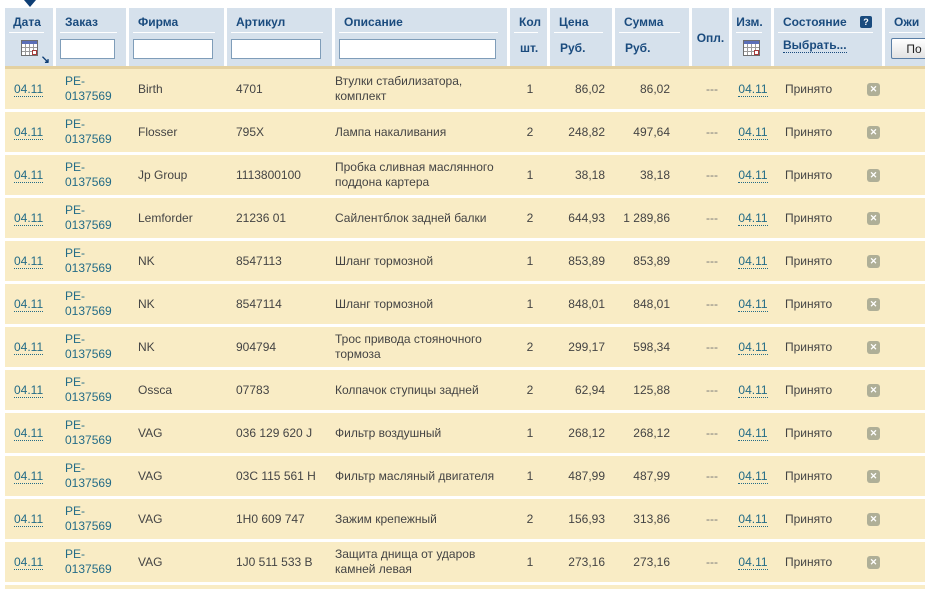 The width and height of the screenshot is (925, 589). What do you see at coordinates (907, 22) in the screenshot?
I see `column-label-waiting: Ожи` at bounding box center [907, 22].